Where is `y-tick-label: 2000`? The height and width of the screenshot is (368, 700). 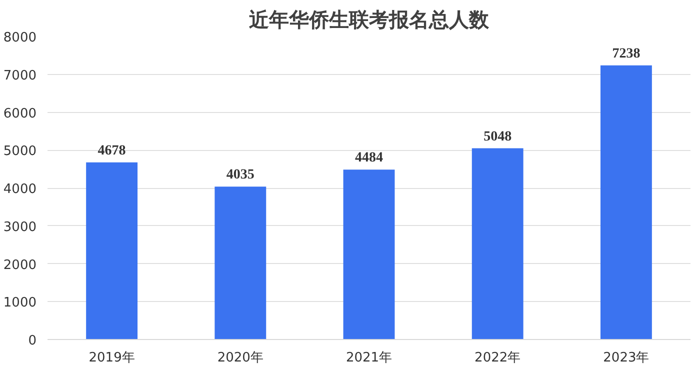
y-tick-label: 2000 is located at coordinates (20, 265).